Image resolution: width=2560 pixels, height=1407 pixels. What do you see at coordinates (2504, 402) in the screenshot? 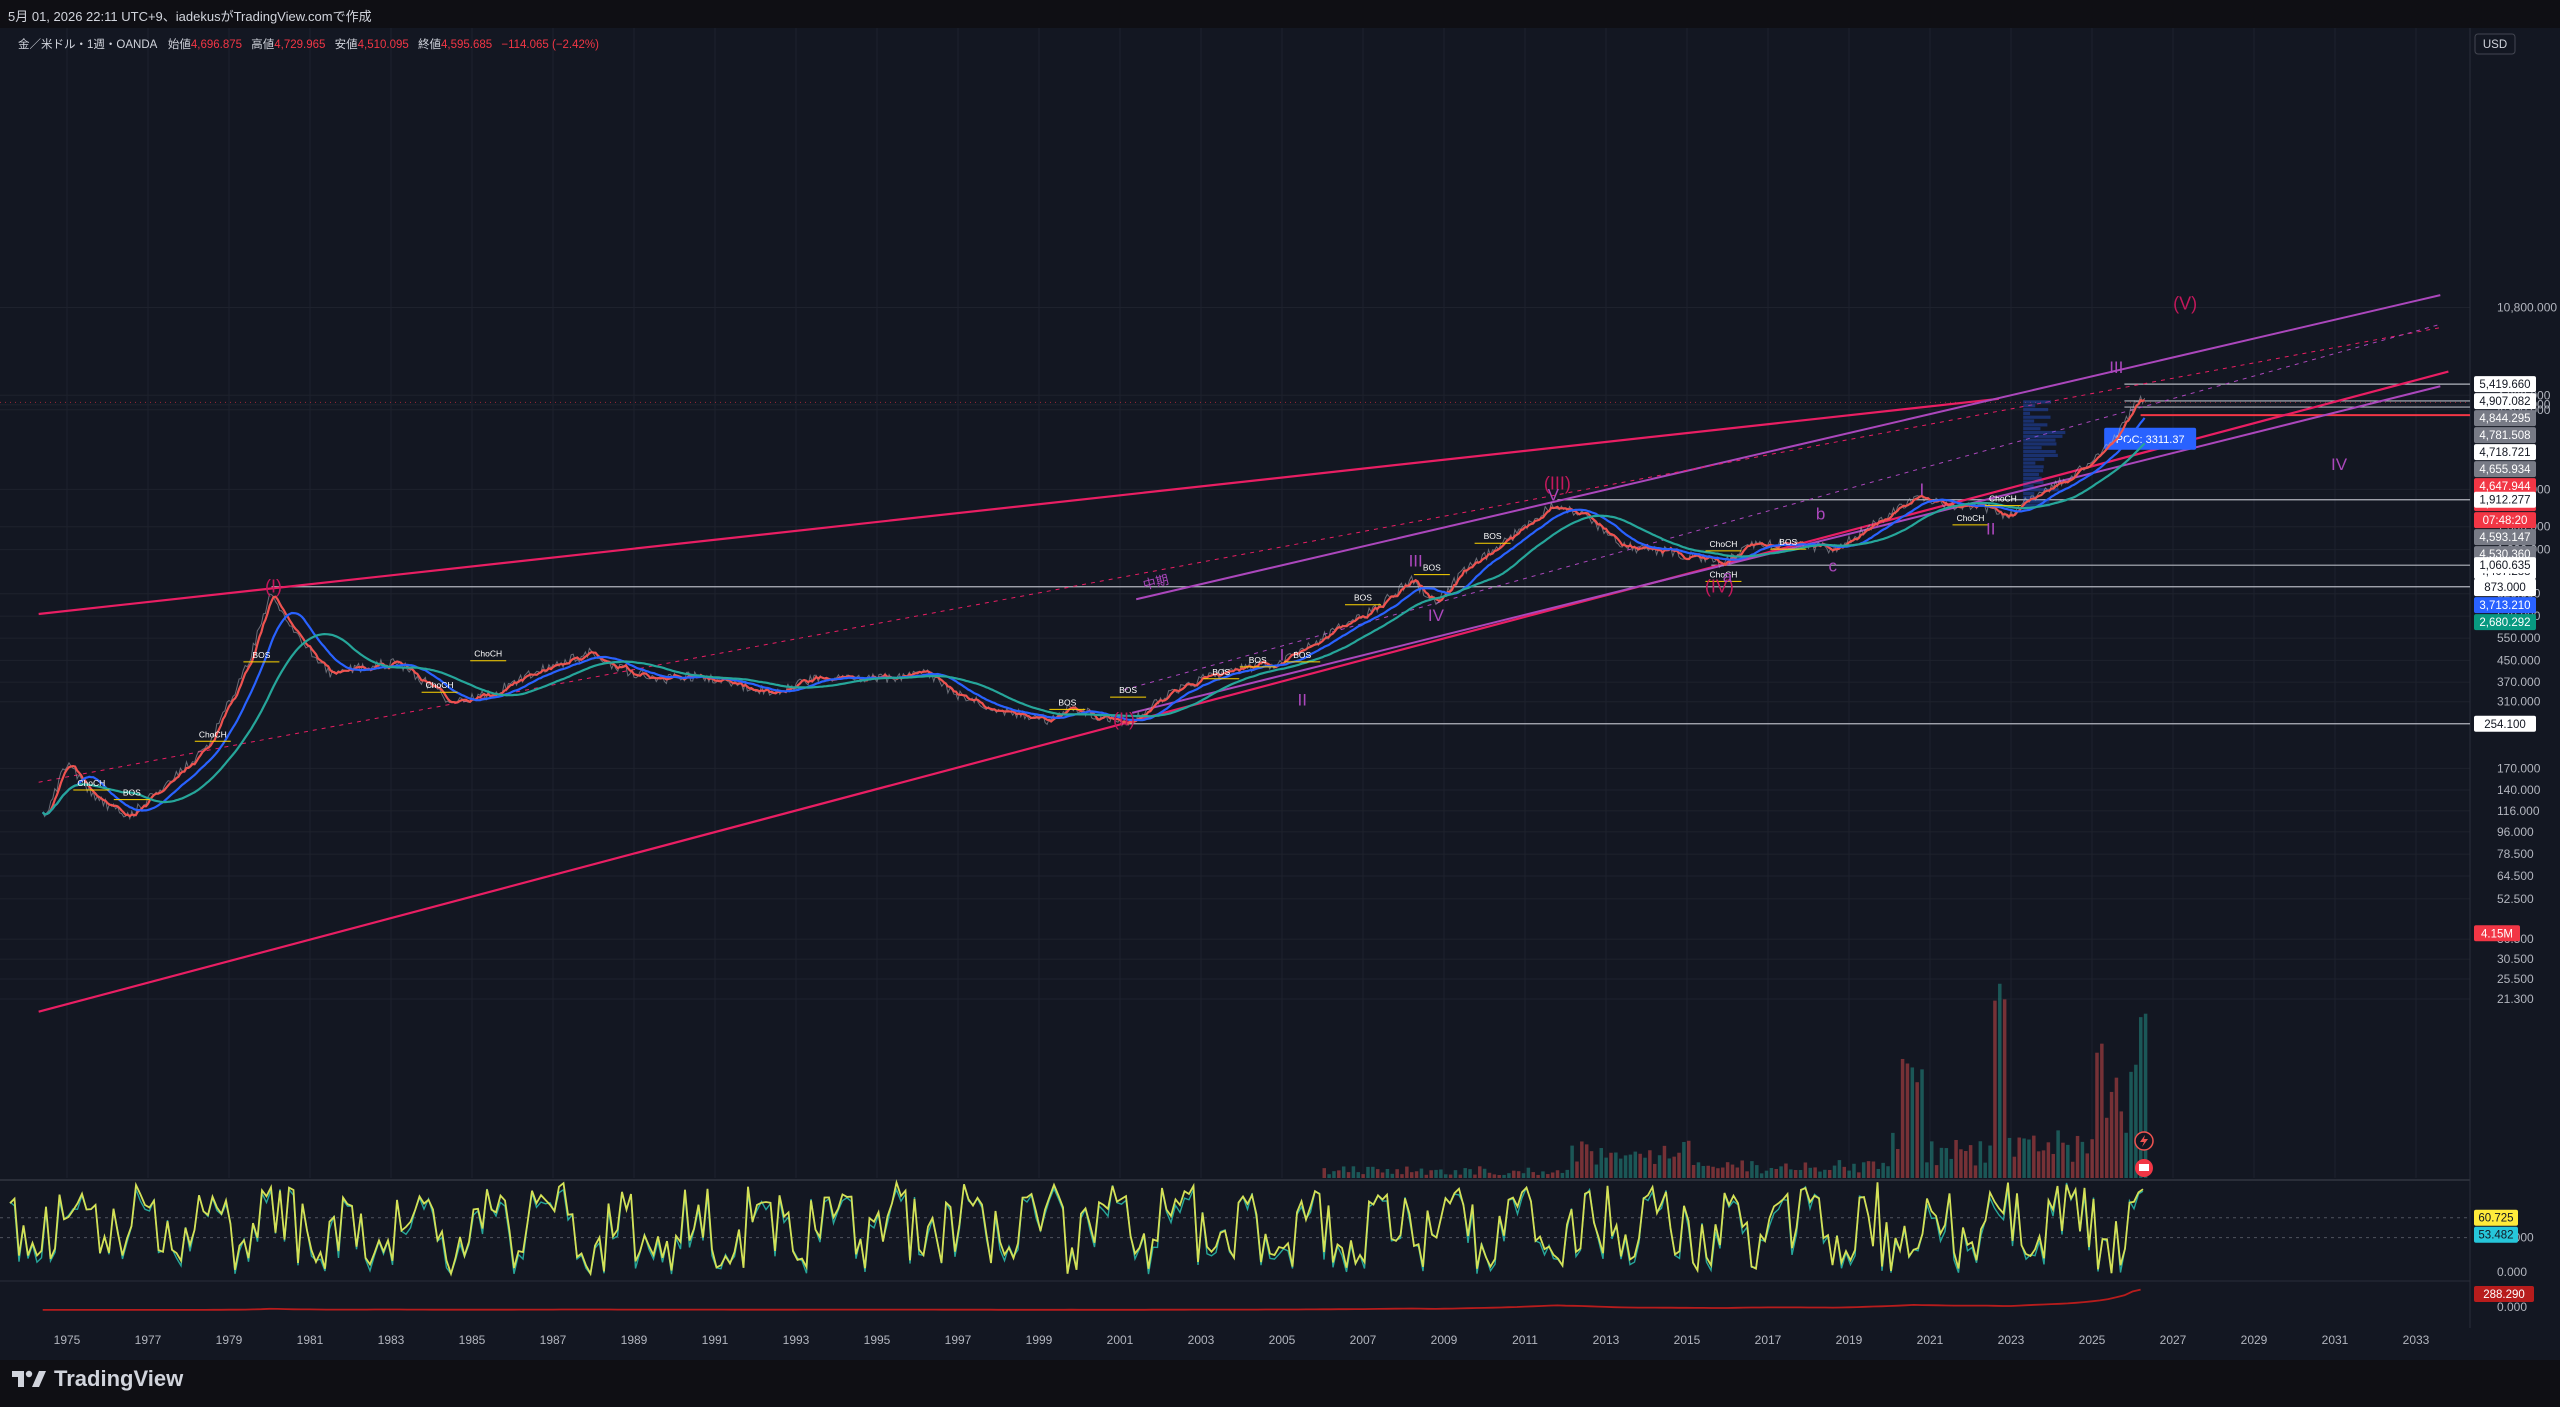
I see `price-tag-label: 4,907.082` at bounding box center [2504, 402].